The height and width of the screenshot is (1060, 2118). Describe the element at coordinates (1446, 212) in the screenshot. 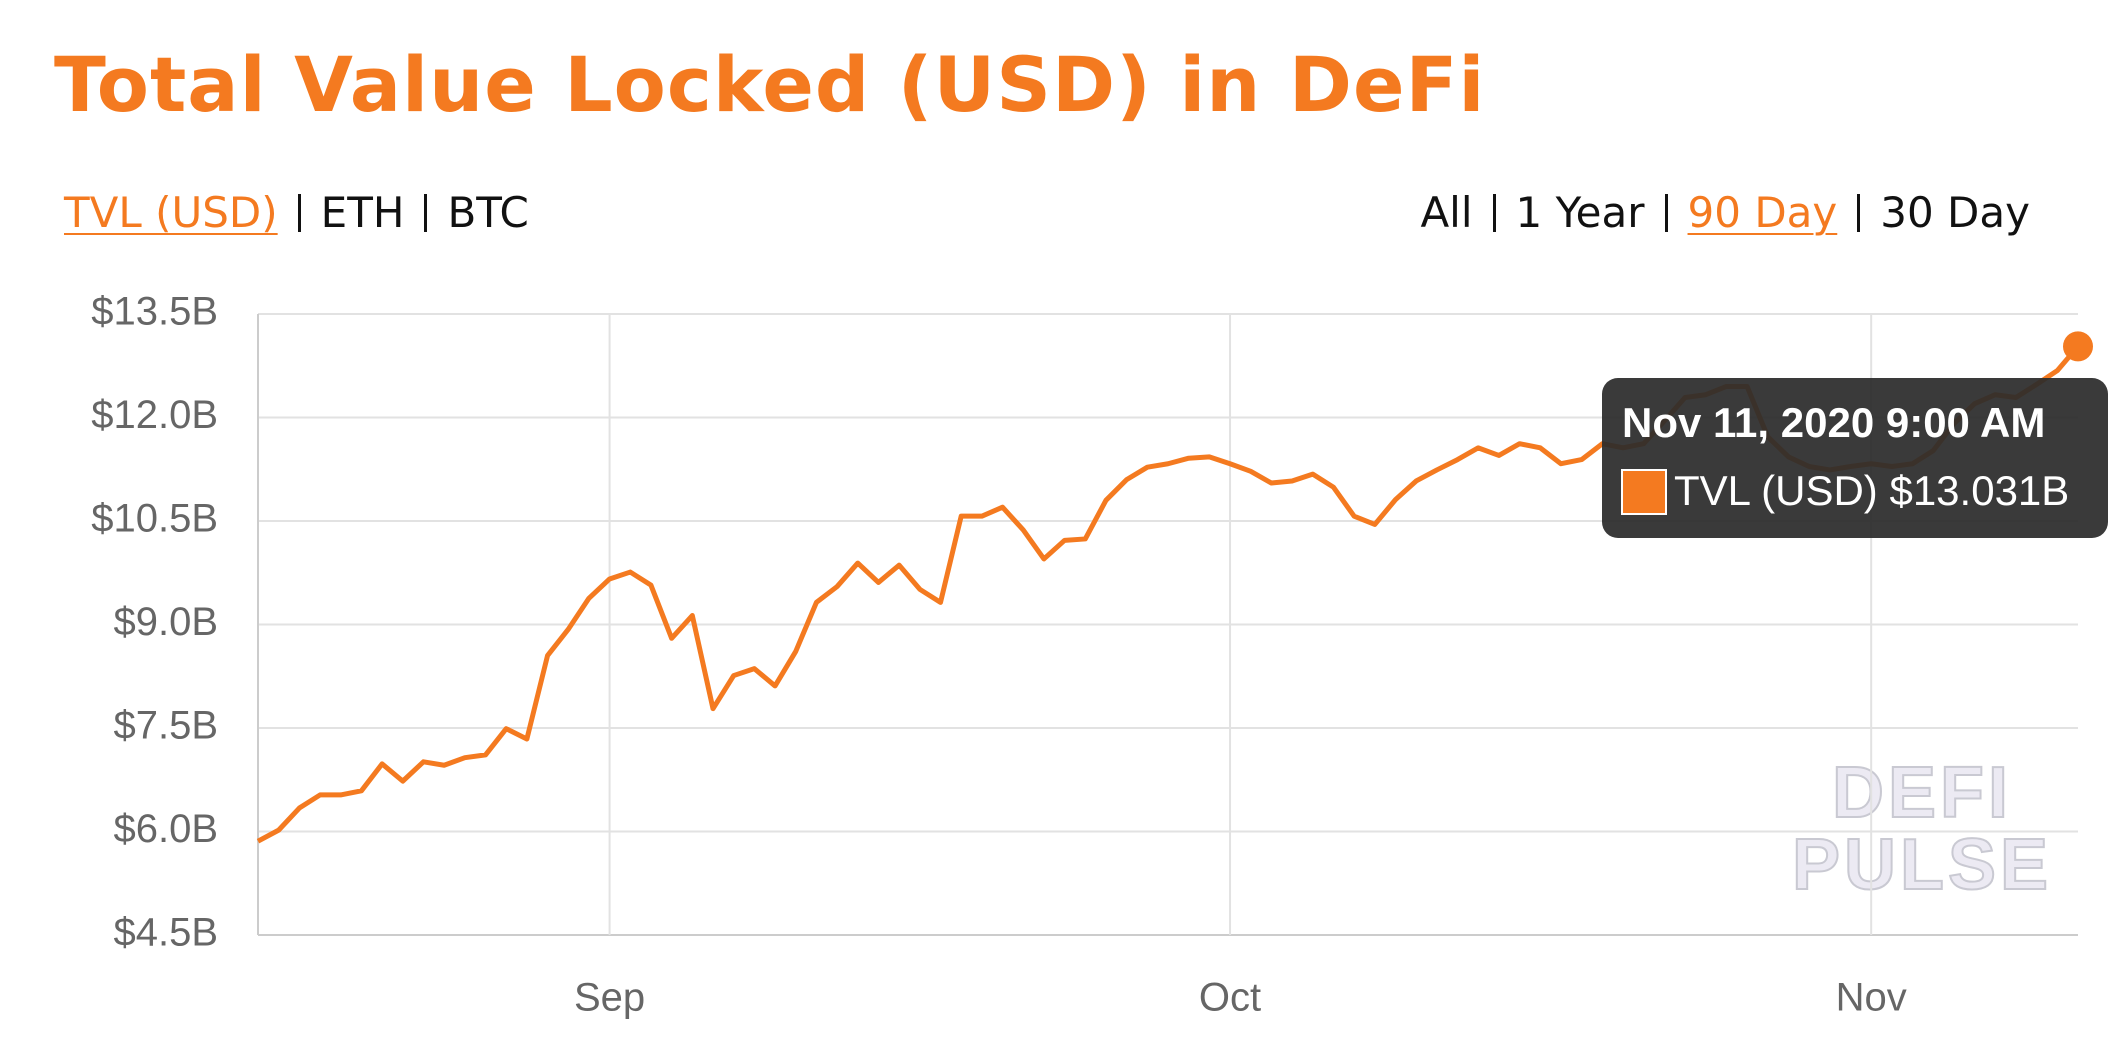

I see `range-tab: All` at that location.